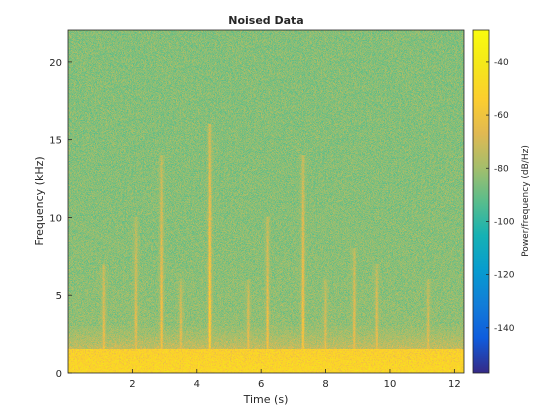 The height and width of the screenshot is (420, 560). Describe the element at coordinates (132, 384) in the screenshot. I see `x-tick-label: 2` at that location.